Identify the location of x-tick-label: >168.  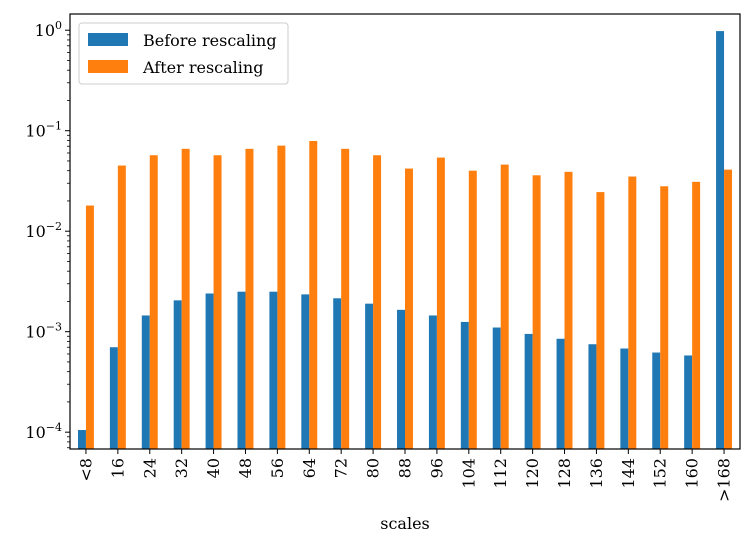
(724, 480).